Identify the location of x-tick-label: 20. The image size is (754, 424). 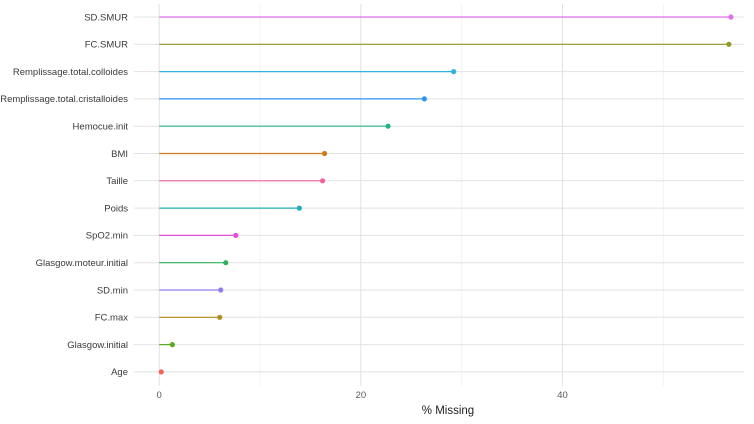
(361, 395).